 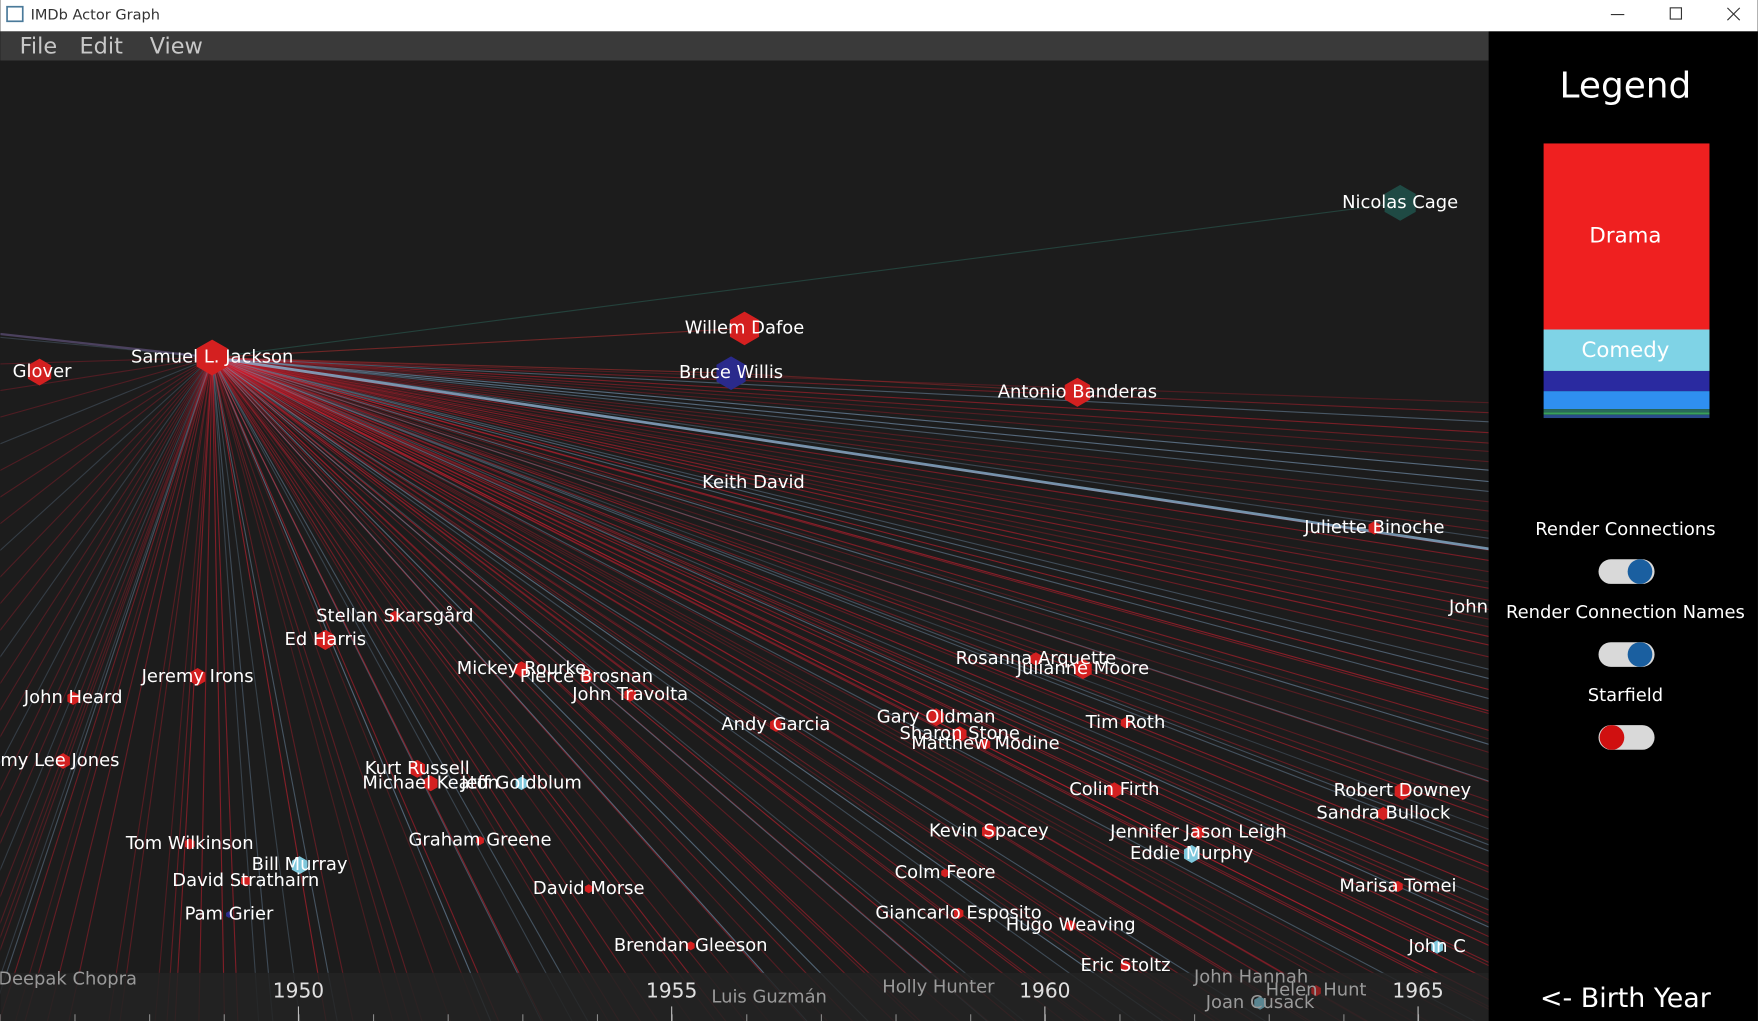 I want to click on actor-label: Joan Cusack, so click(x=1260, y=1002).